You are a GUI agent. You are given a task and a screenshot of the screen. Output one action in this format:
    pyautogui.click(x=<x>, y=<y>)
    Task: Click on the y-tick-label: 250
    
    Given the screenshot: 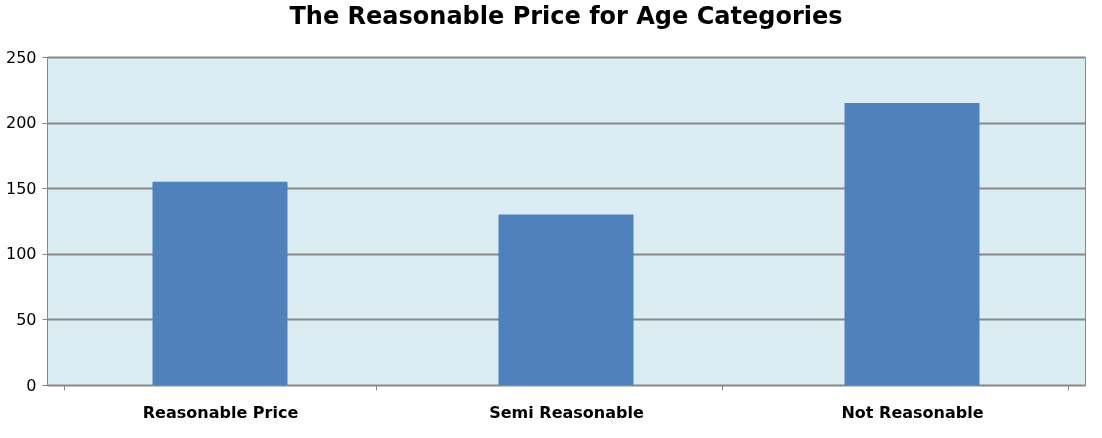 What is the action you would take?
    pyautogui.click(x=21, y=57)
    